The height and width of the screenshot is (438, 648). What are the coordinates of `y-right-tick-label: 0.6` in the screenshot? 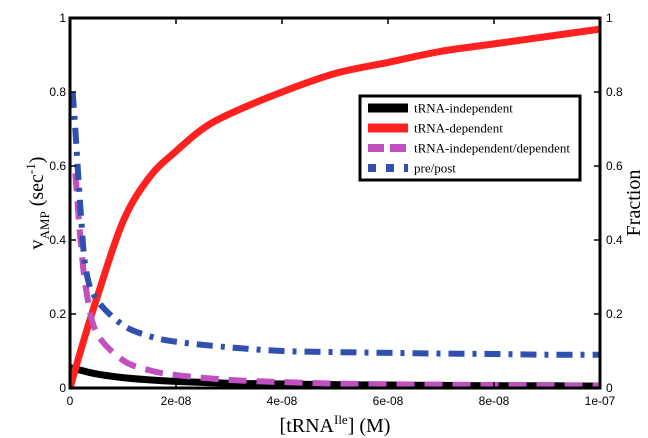 It's located at (614, 166).